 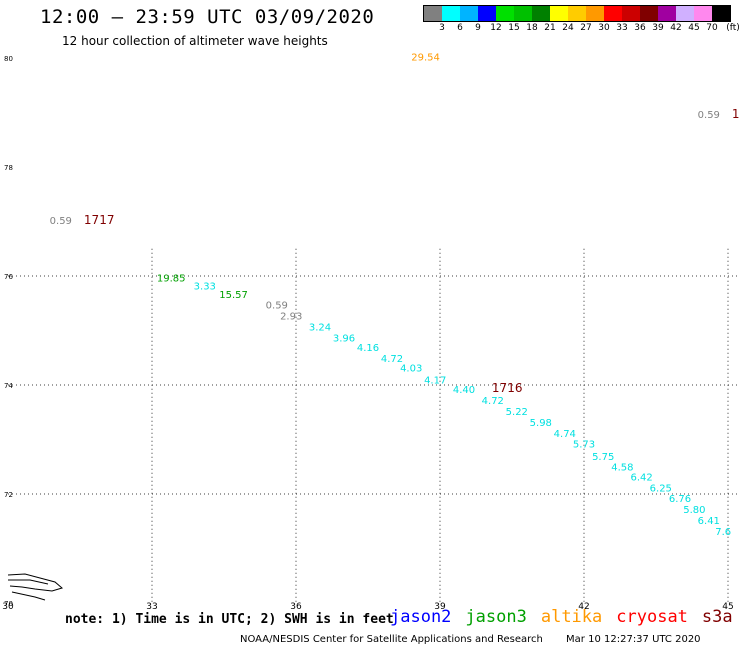 I want to click on legend-tick-label: 30, so click(x=604, y=28).